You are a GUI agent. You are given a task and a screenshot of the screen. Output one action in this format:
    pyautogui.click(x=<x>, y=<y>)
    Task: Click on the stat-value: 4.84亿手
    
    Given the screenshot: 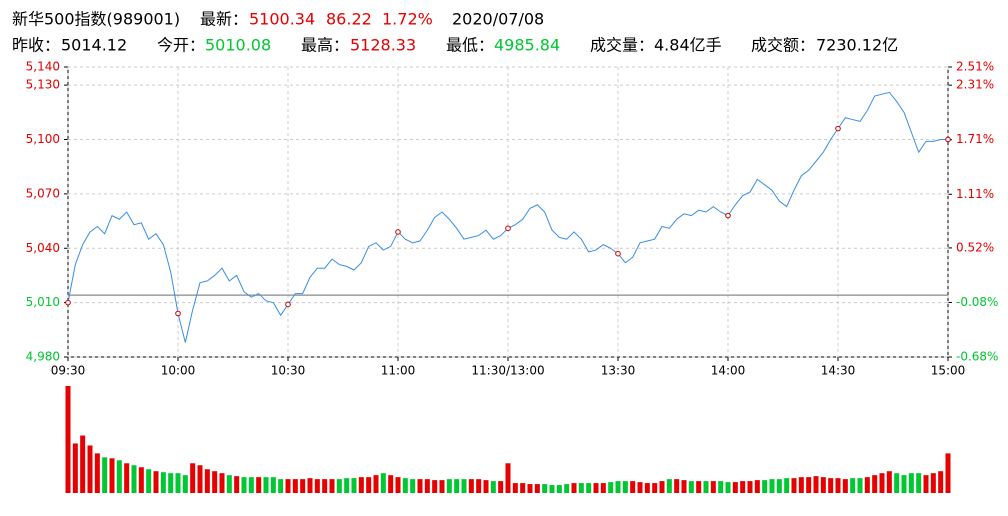 What is the action you would take?
    pyautogui.click(x=688, y=45)
    